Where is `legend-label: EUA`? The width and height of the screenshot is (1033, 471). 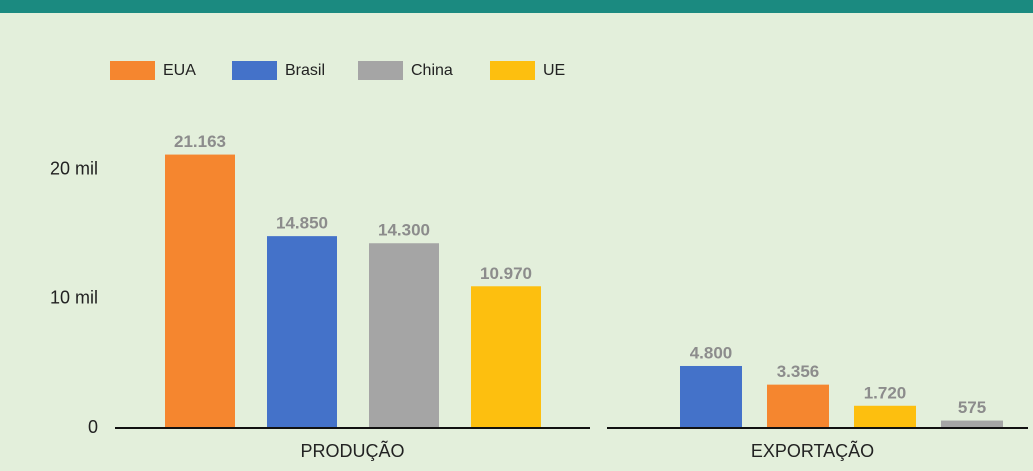 legend-label: EUA is located at coordinates (179, 70).